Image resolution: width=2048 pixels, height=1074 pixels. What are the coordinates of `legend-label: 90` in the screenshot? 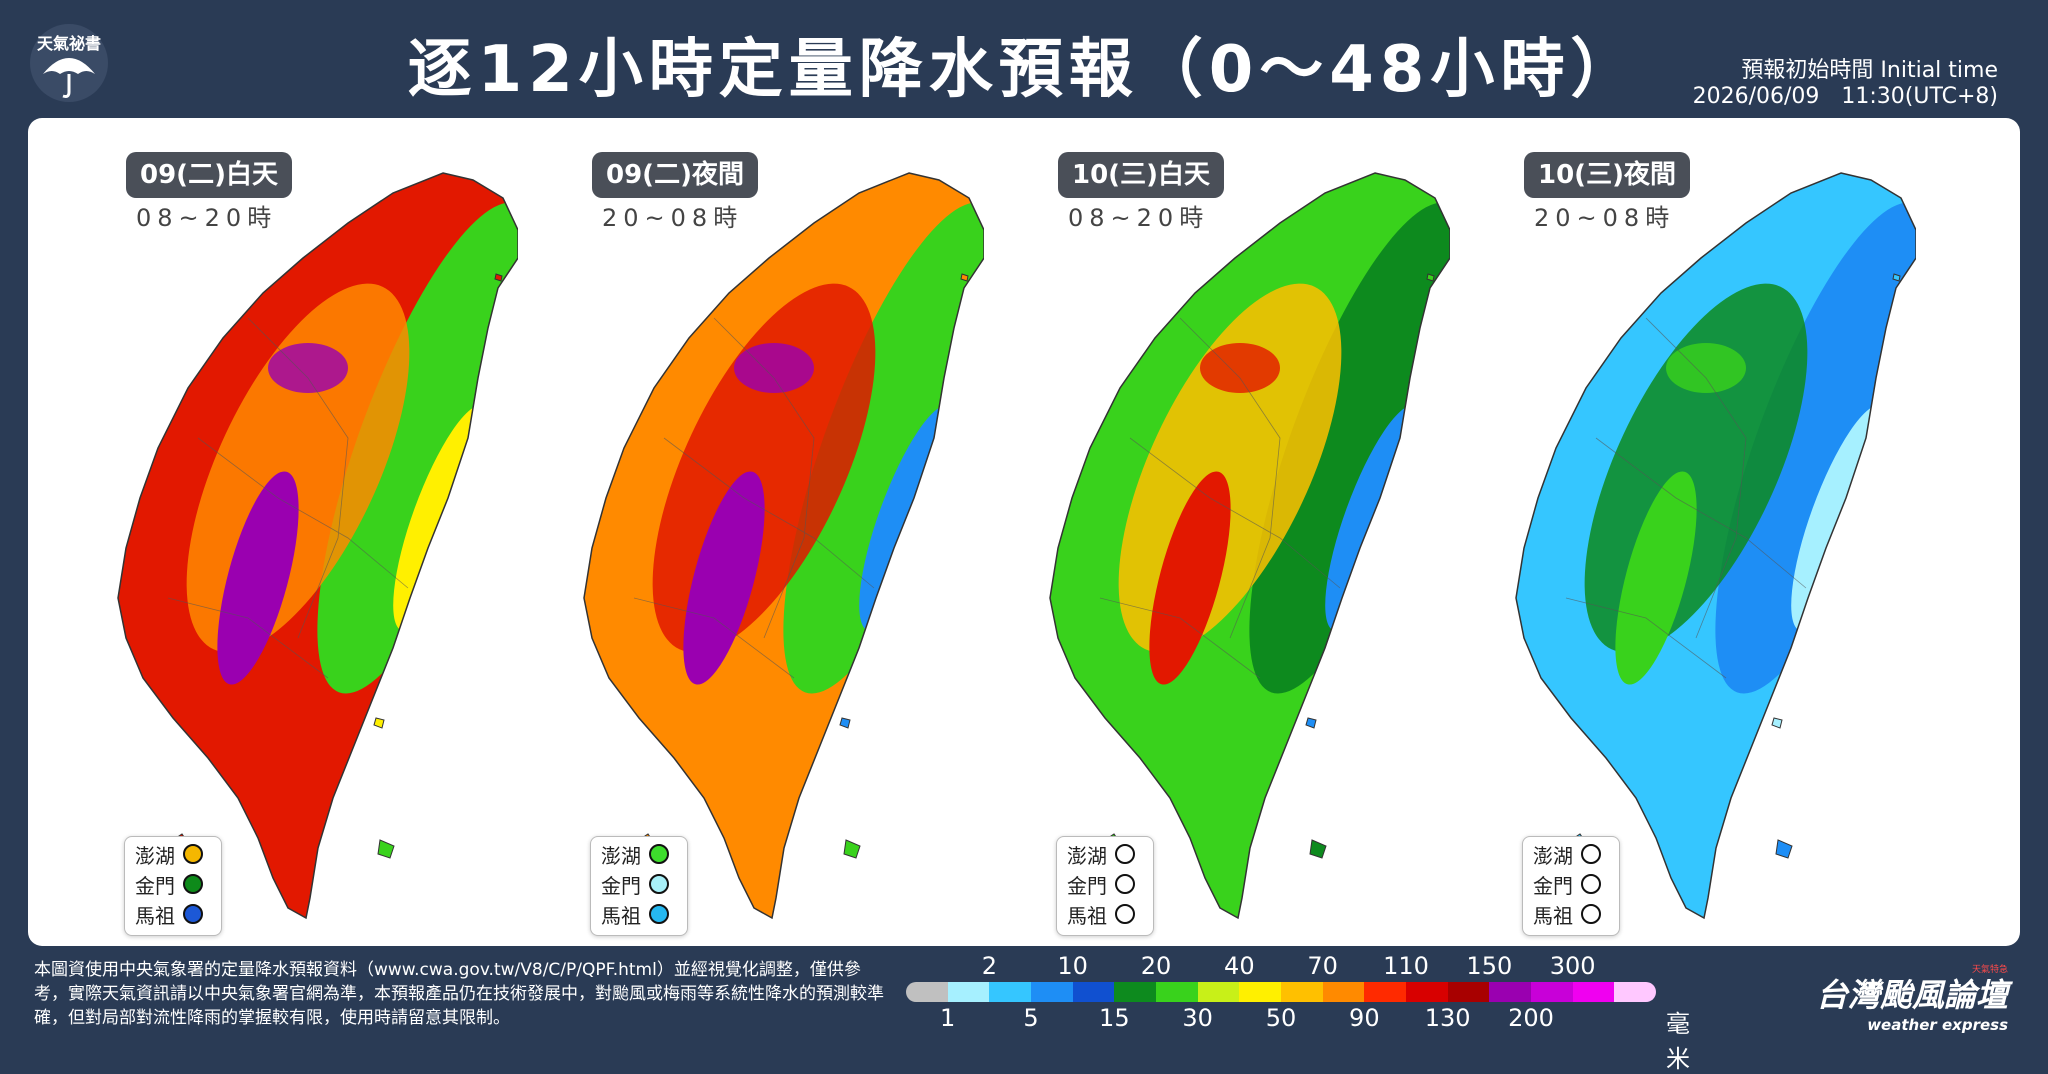 It's located at (1364, 1018).